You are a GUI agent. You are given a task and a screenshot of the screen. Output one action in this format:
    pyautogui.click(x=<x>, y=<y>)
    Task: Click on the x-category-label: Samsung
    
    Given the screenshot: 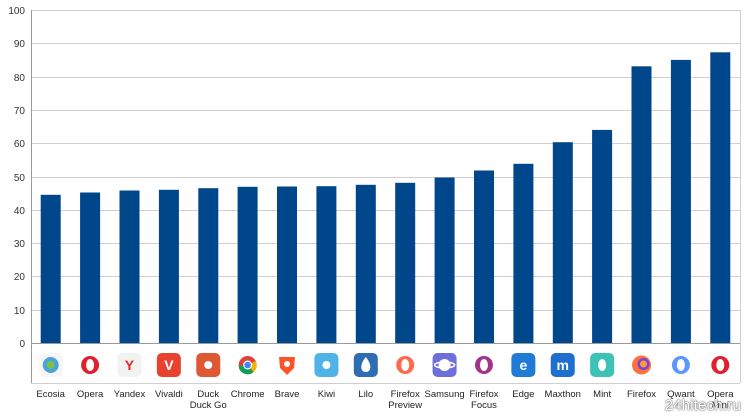 What is the action you would take?
    pyautogui.click(x=445, y=394)
    